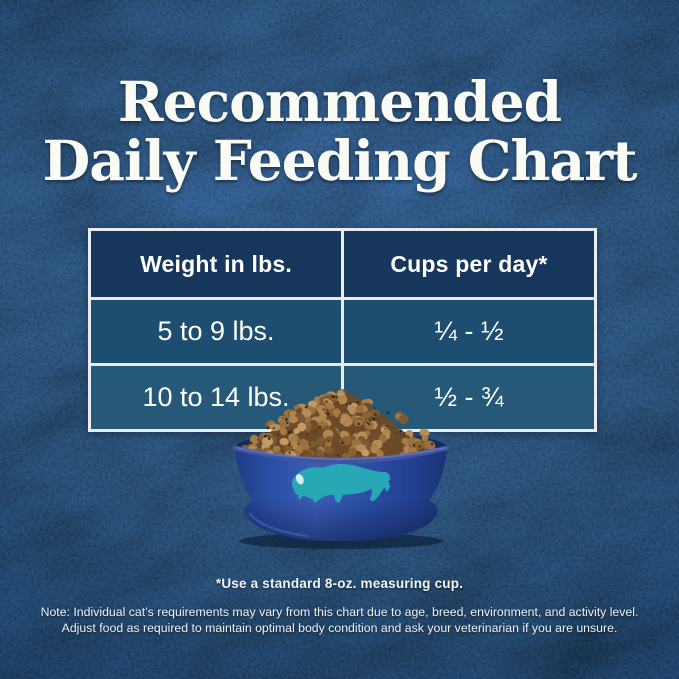  What do you see at coordinates (216, 264) in the screenshot?
I see `column-header-weight: Weight in lbs.` at bounding box center [216, 264].